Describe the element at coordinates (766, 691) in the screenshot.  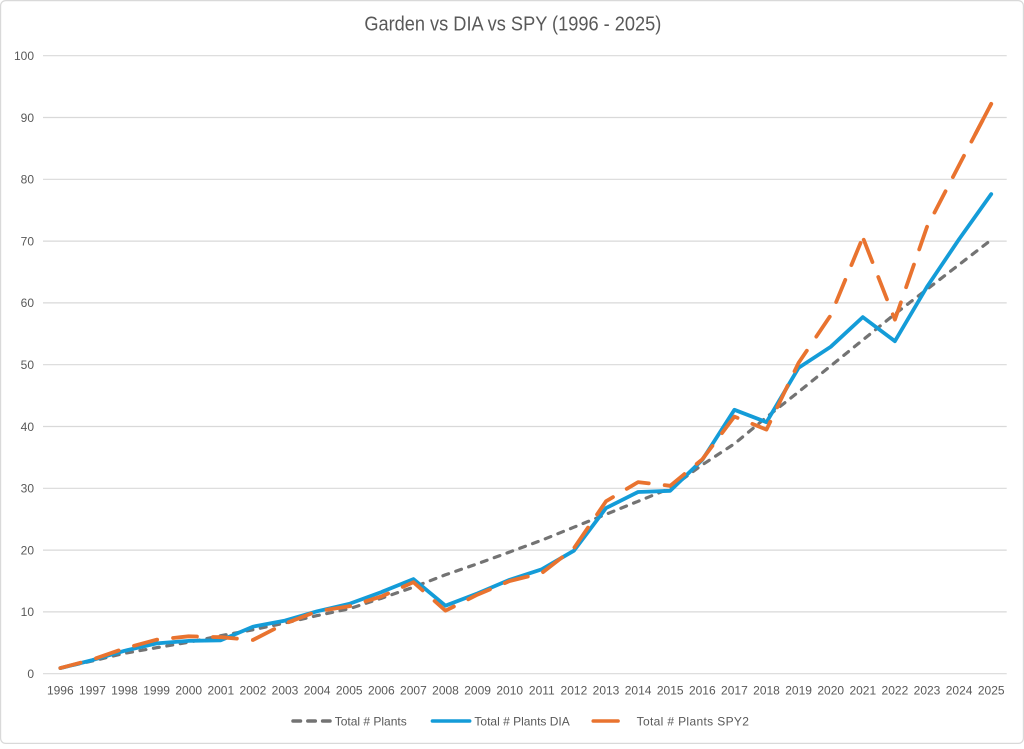
I see `svg-text: 2018` at that location.